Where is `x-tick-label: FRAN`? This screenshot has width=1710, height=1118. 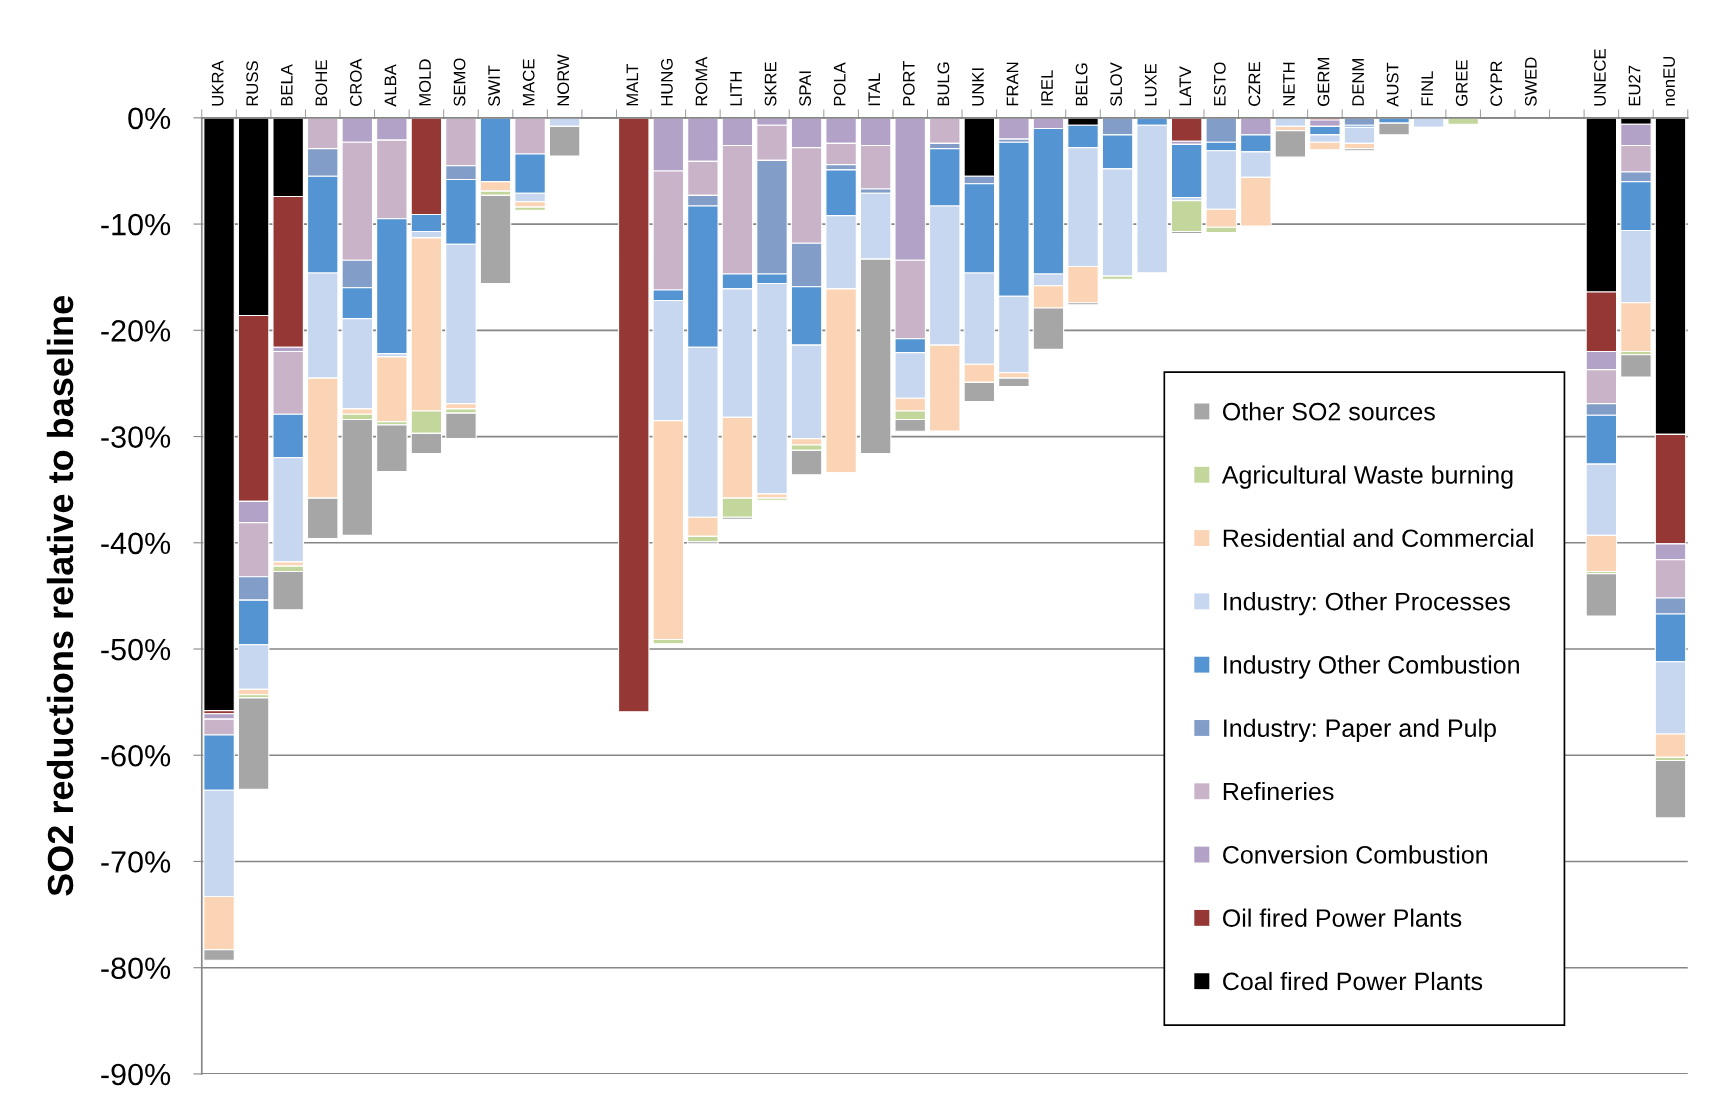 x-tick-label: FRAN is located at coordinates (1012, 84).